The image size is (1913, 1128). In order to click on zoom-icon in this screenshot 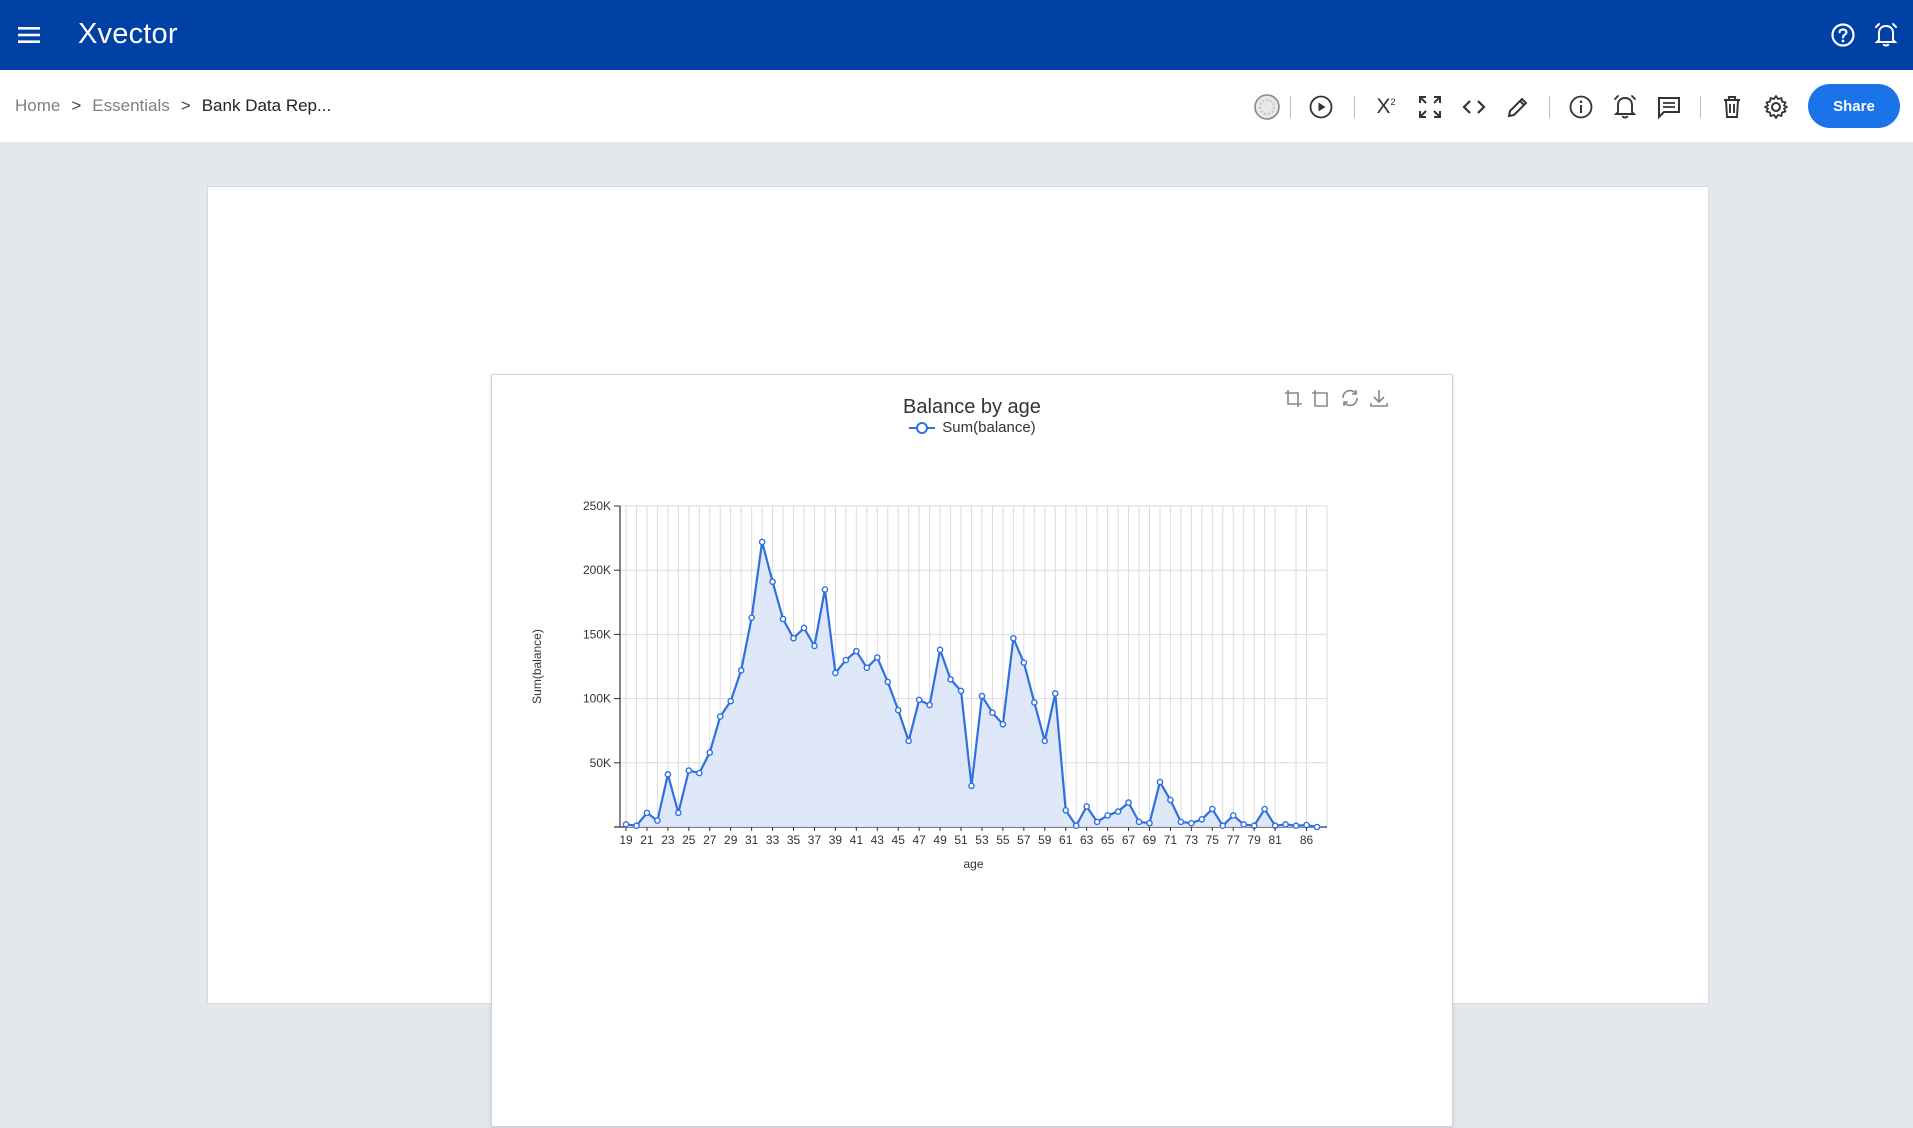, I will do `click(1293, 398)`.